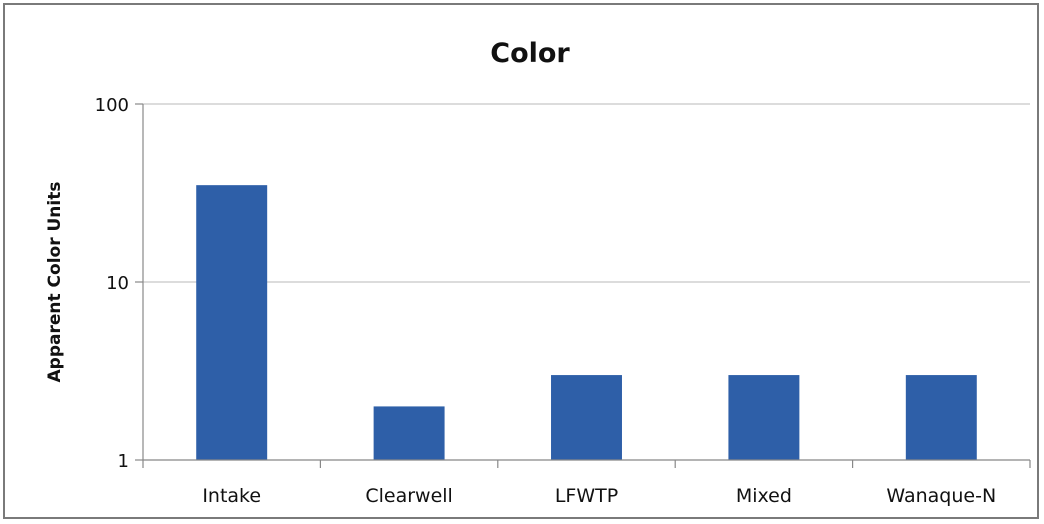 The width and height of the screenshot is (1044, 524). I want to click on x-tick-label: Wanaque-N, so click(941, 496).